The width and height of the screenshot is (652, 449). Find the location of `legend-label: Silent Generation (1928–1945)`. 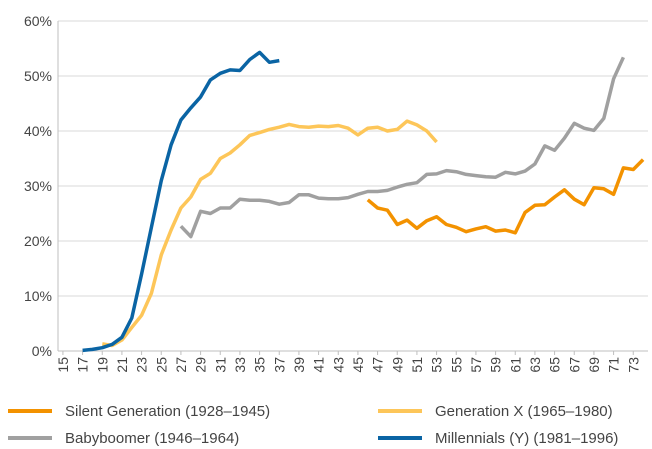

legend-label: Silent Generation (1928–1945) is located at coordinates (167, 411).